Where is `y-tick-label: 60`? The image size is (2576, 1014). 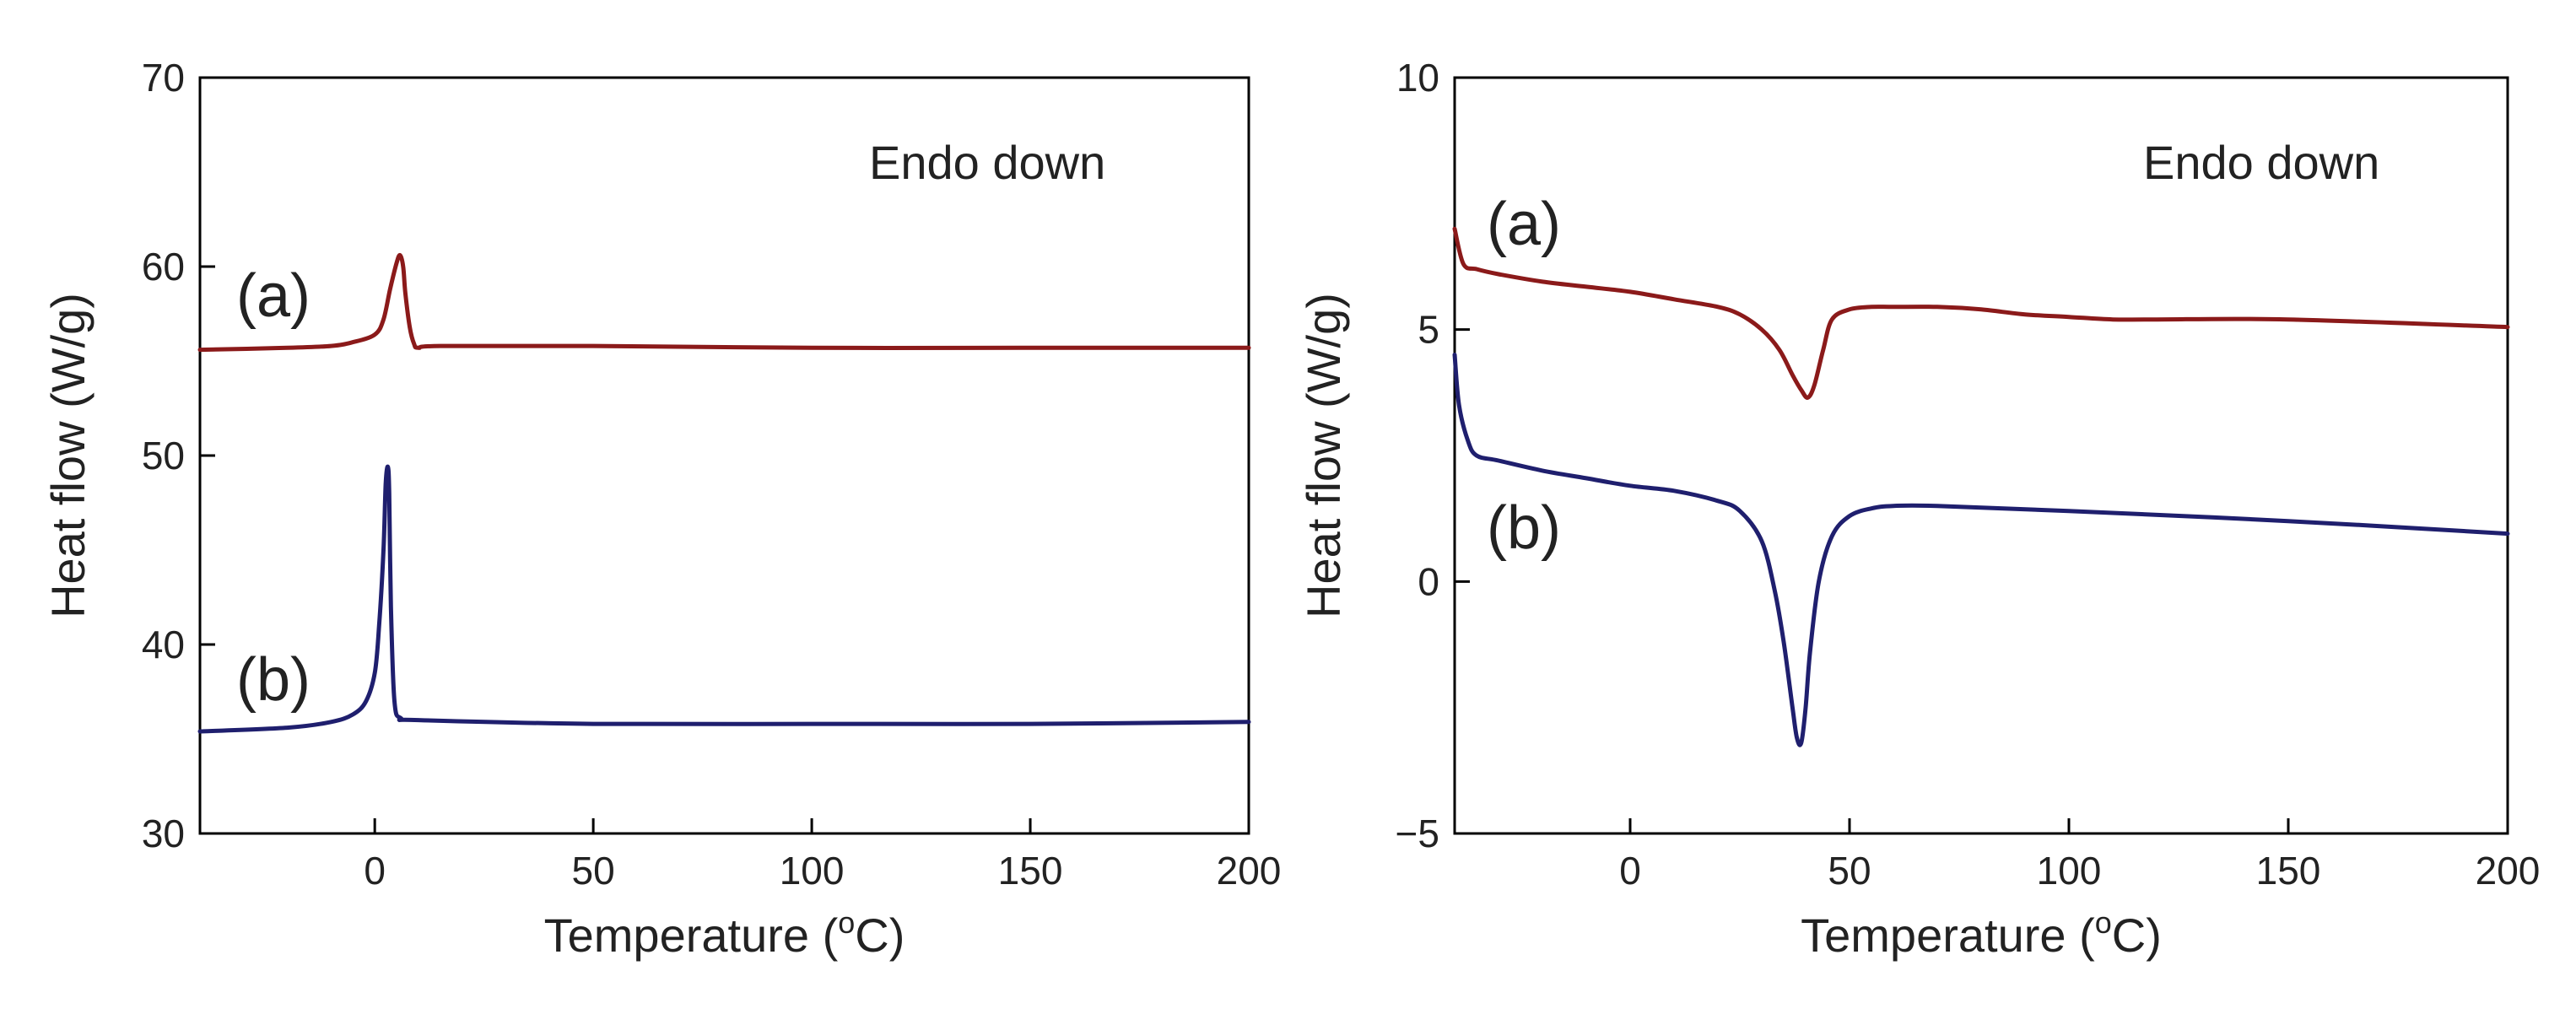
y-tick-label: 60 is located at coordinates (163, 267).